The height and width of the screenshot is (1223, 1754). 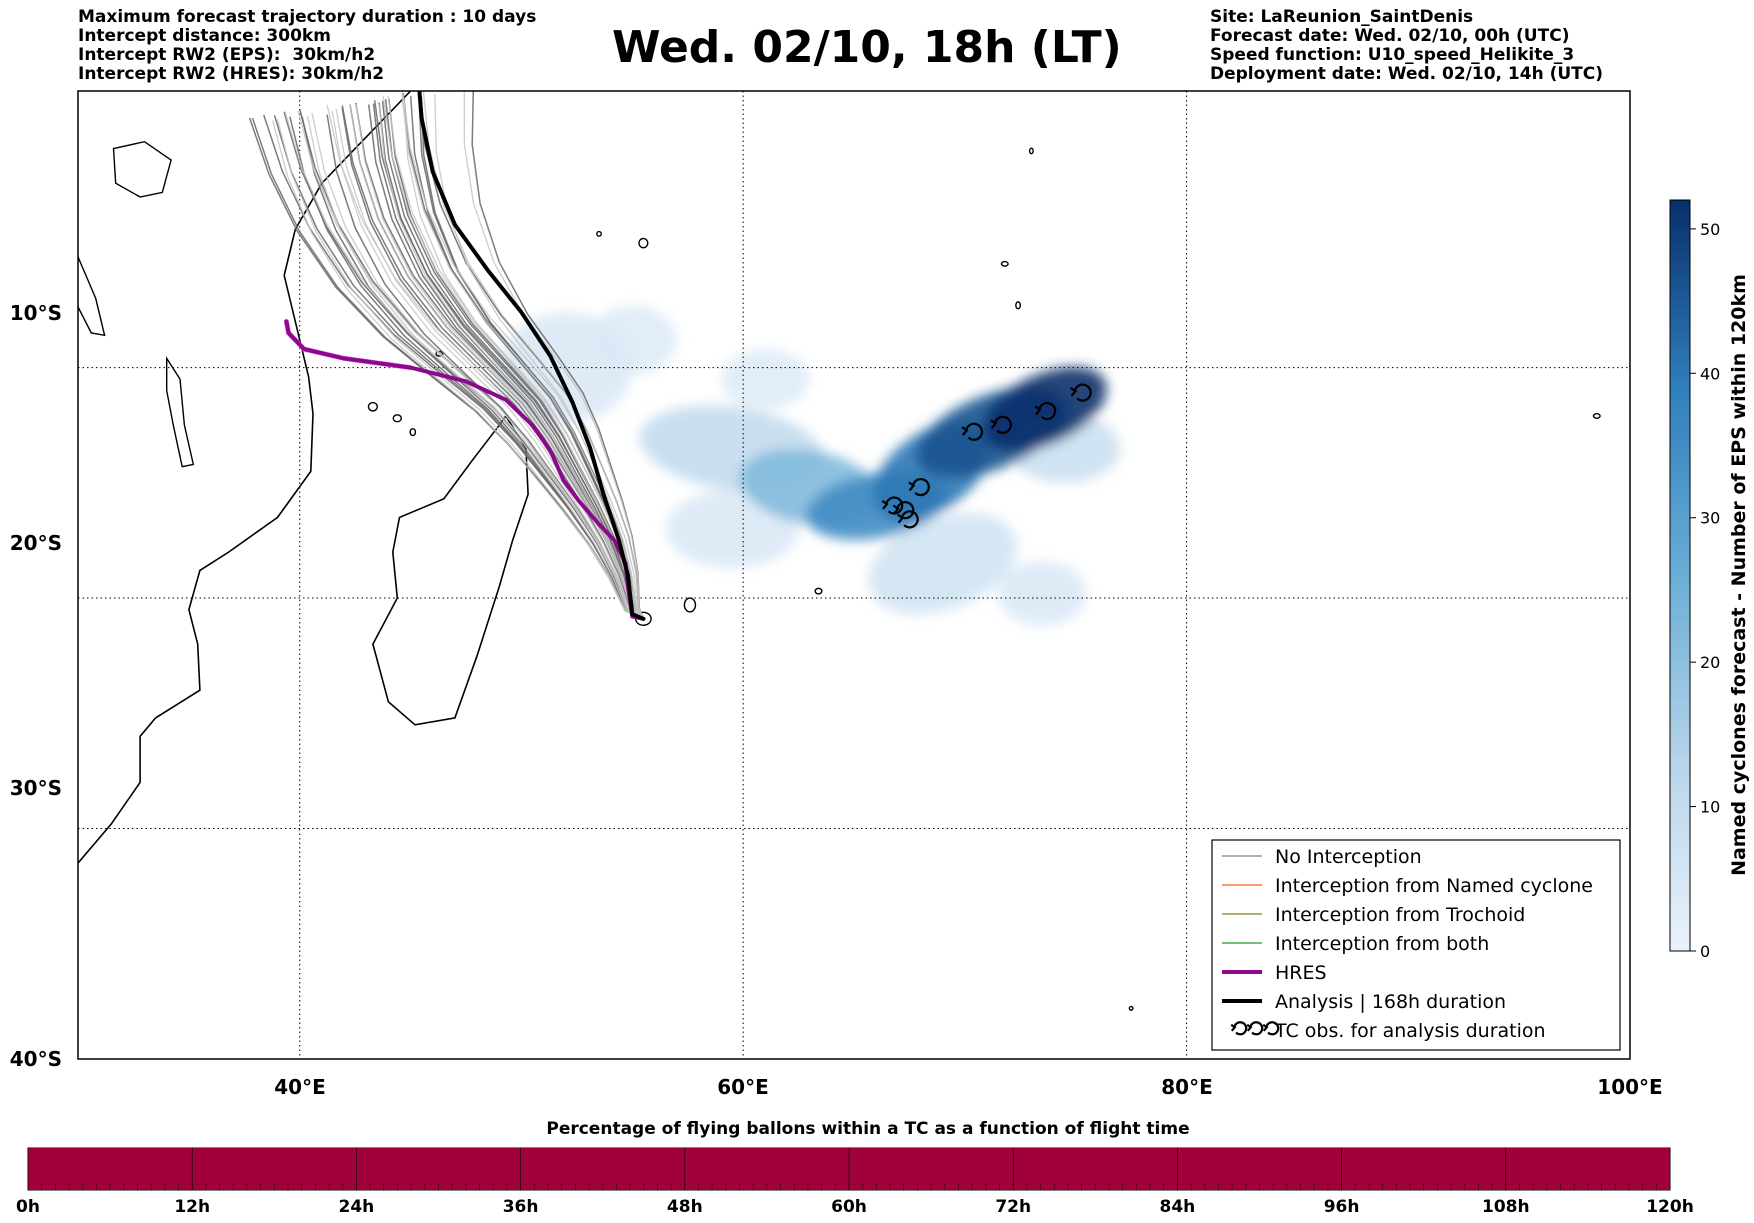 I want to click on lat-tick-30s: 30°S, so click(x=36, y=788).